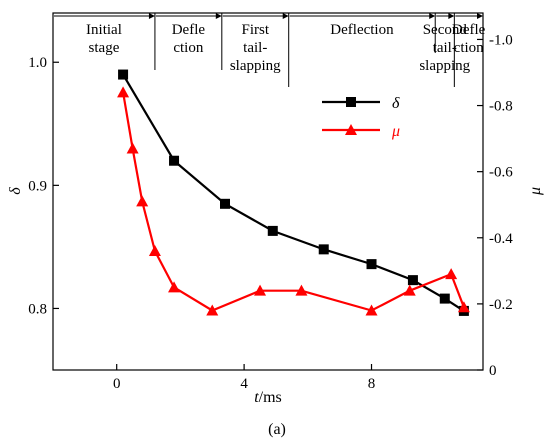 This screenshot has width=550, height=445. I want to click on stage-label: Deflection, so click(362, 30).